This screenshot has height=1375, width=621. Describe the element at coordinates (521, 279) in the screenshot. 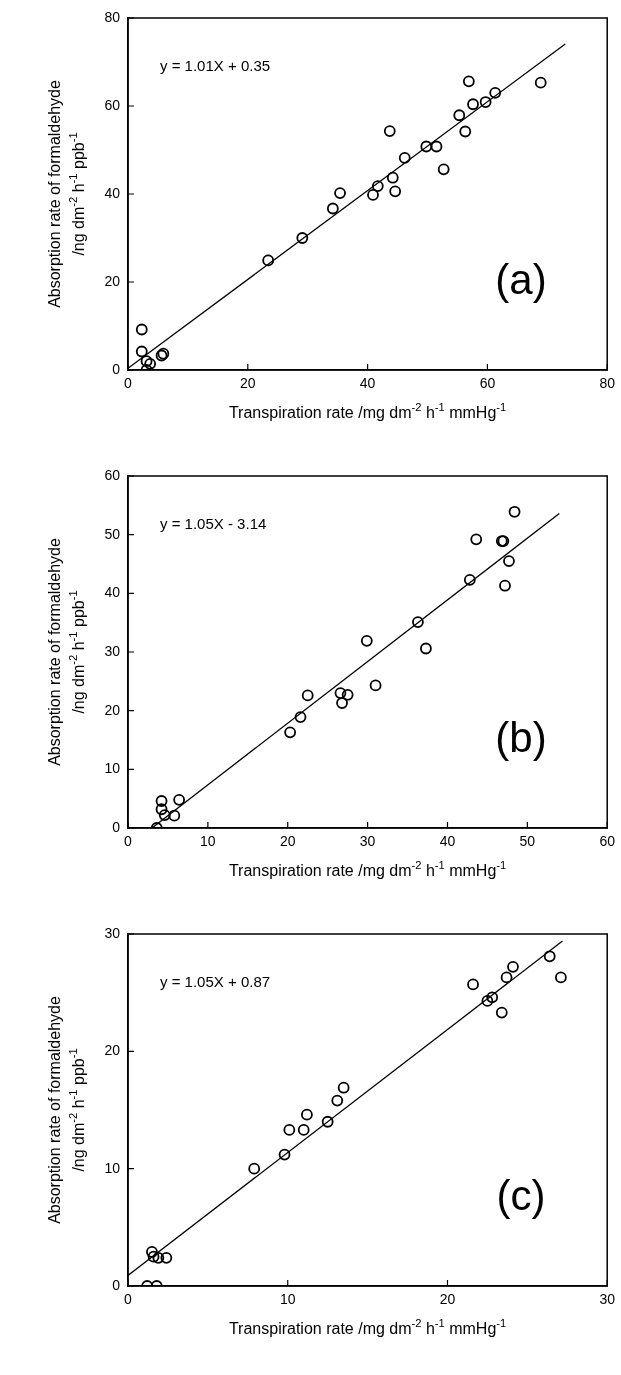

I see `annotation: (a)` at that location.